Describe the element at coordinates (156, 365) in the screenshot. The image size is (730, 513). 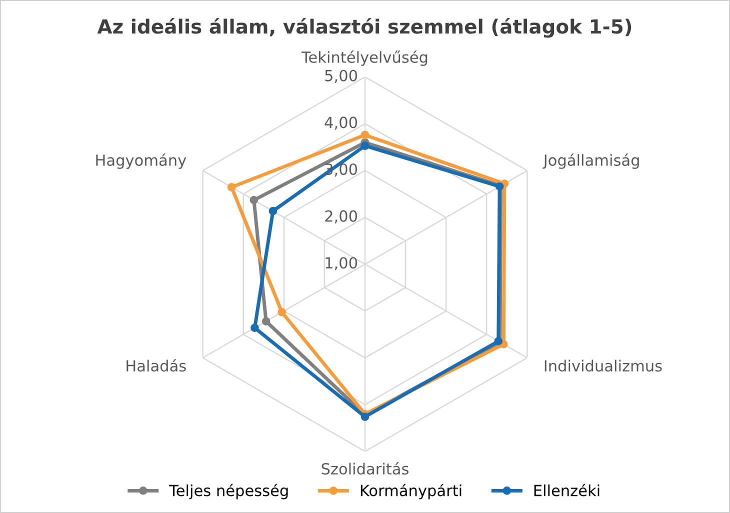
I see `spoke-label: Haladás` at that location.